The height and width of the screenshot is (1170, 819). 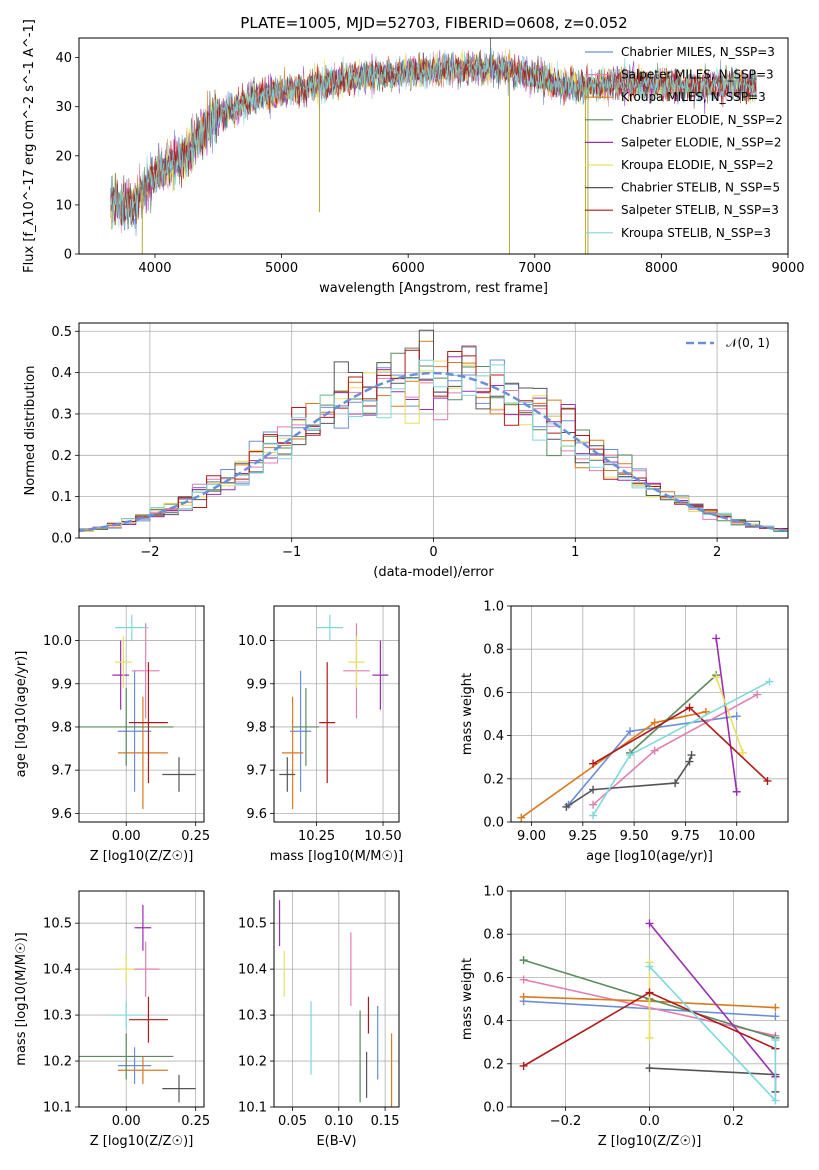 I want to click on tick-label-x: −0.2, so click(x=566, y=1121).